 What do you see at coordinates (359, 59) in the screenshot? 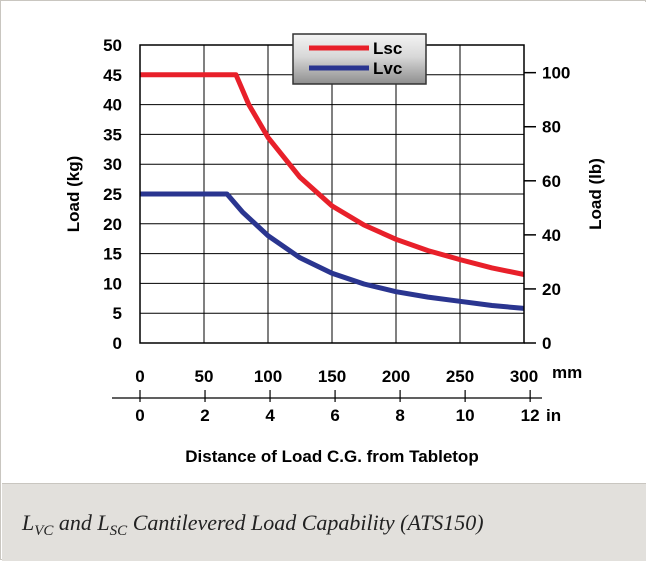
I see `legend-box` at bounding box center [359, 59].